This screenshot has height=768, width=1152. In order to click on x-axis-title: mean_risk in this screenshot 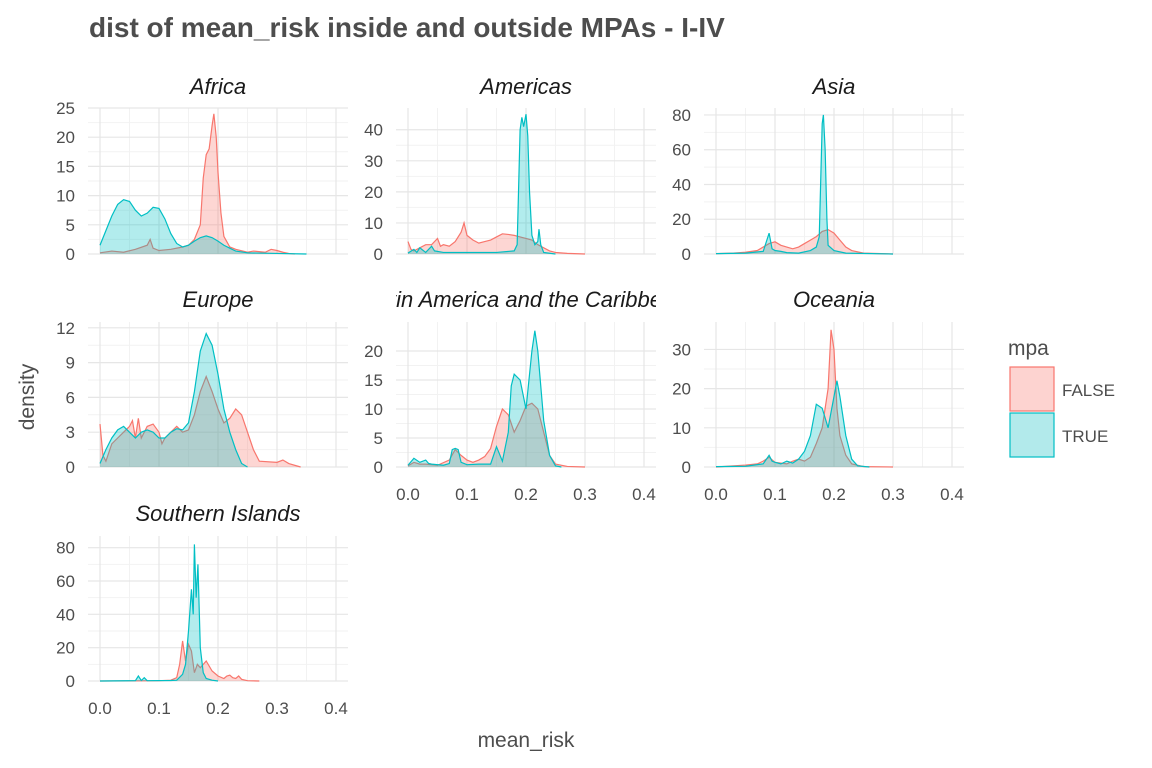, I will do `click(526, 740)`.